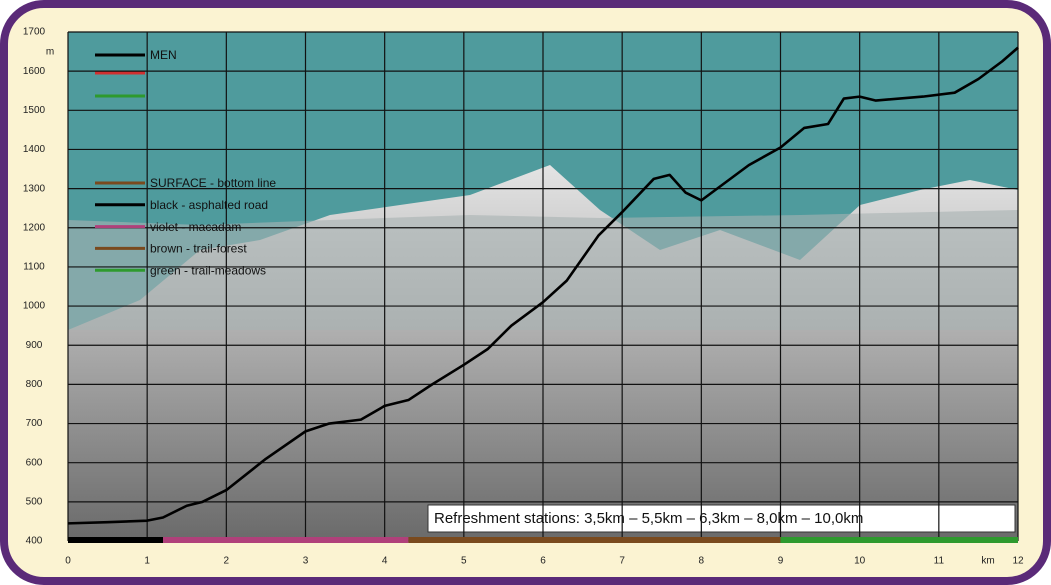 The width and height of the screenshot is (1051, 585). I want to click on y-tick-label: 1300, so click(34, 188).